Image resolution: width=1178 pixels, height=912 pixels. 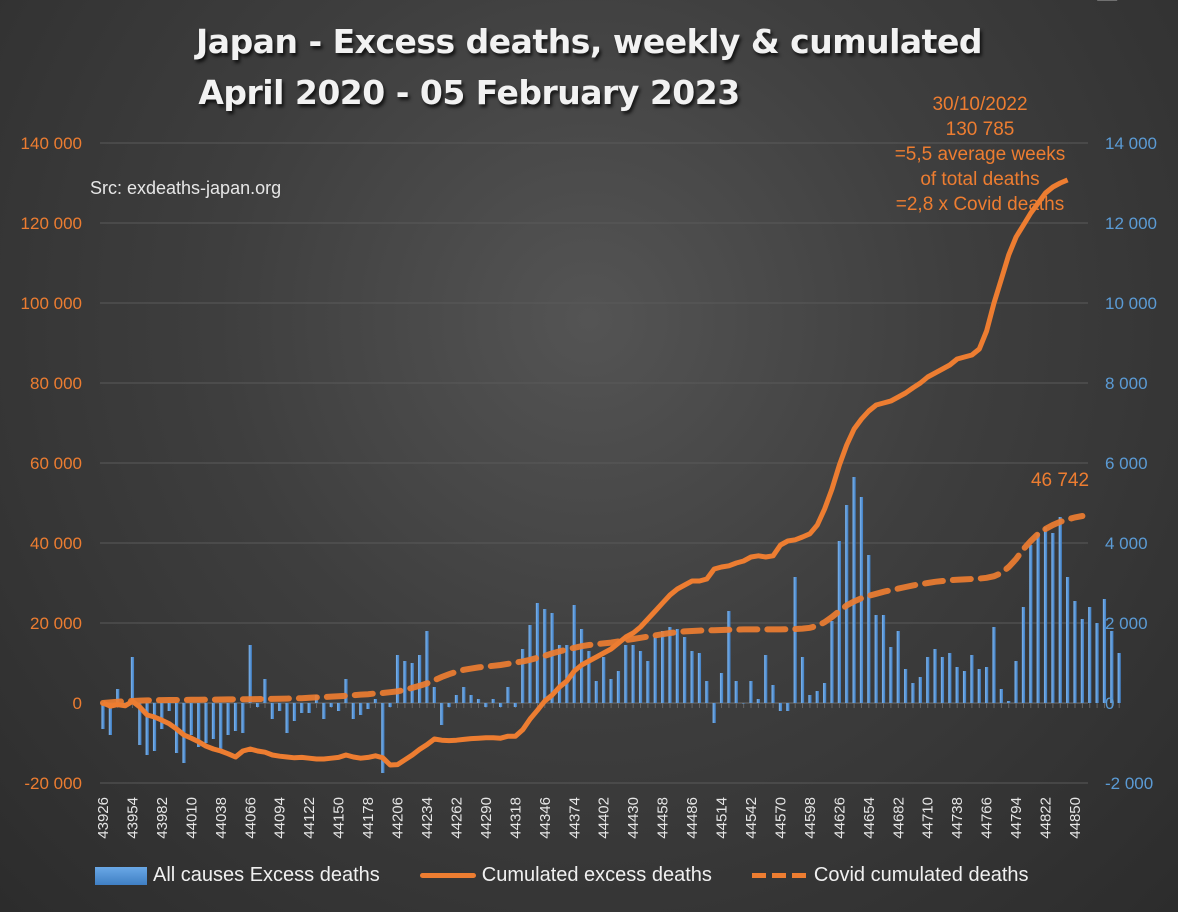 I want to click on x-axis-tick-label: 44654, so click(x=869, y=818).